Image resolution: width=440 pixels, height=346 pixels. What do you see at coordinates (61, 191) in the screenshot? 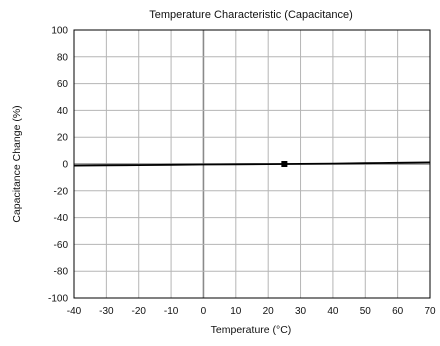
I see `y-tick-label: -20` at bounding box center [61, 191].